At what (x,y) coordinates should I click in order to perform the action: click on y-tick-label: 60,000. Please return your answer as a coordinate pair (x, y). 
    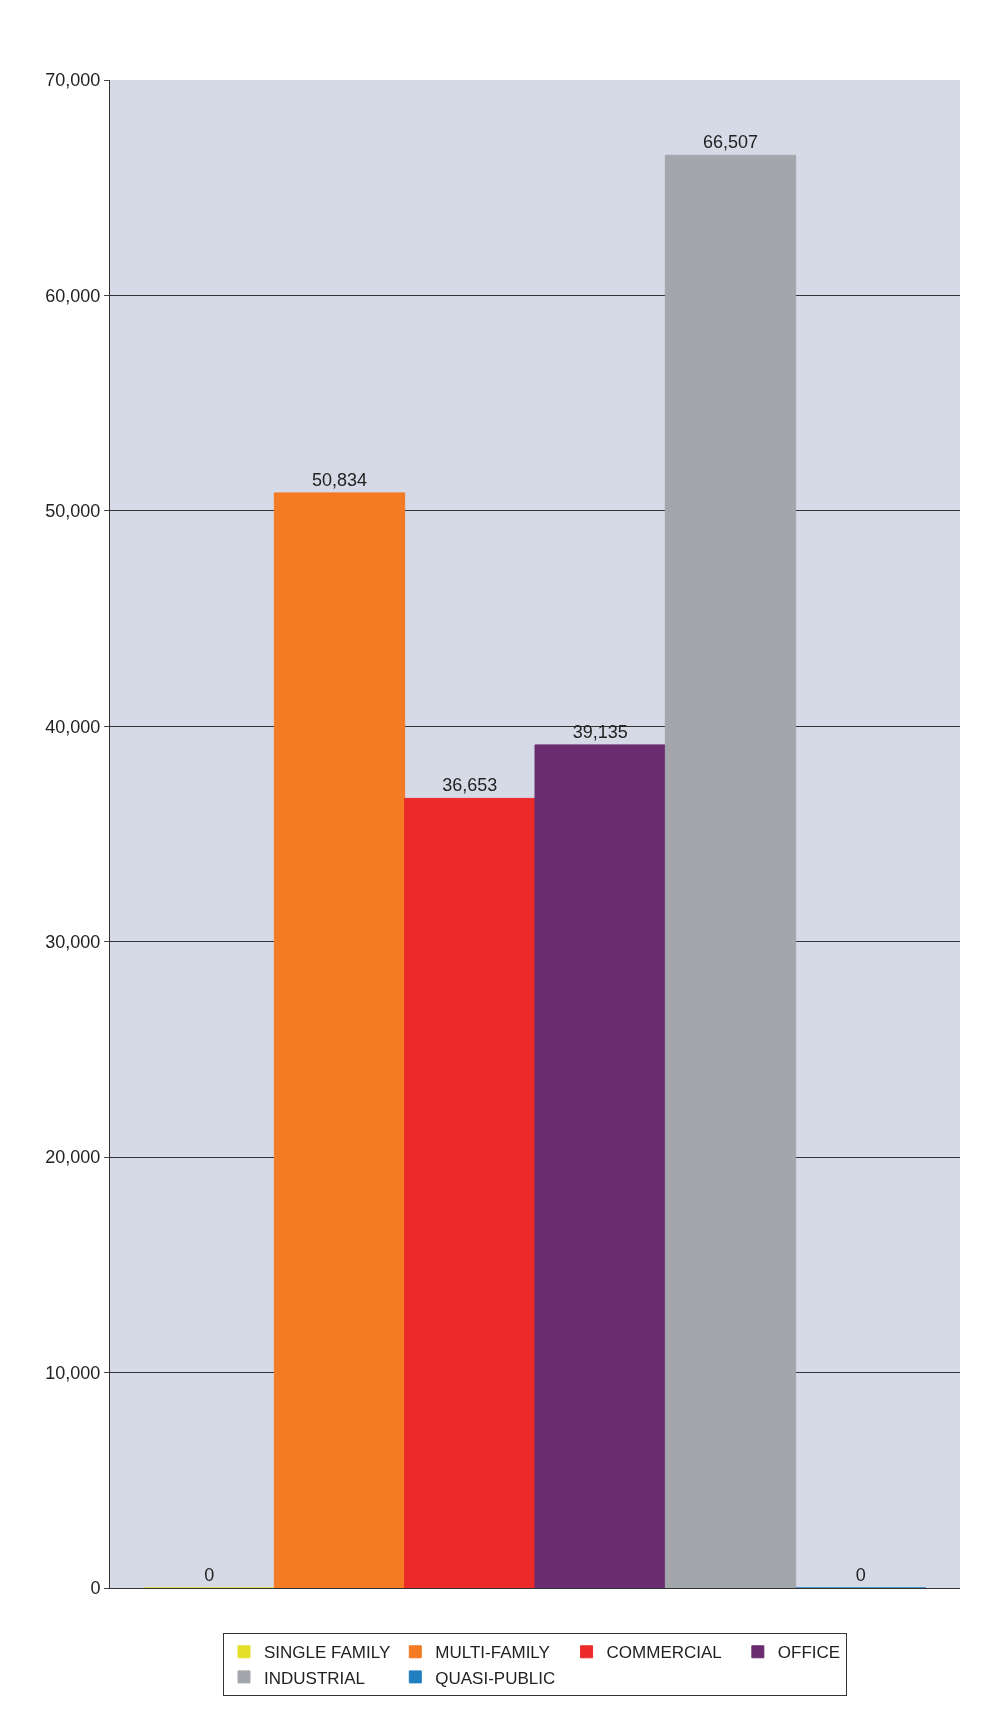
    Looking at the image, I should click on (73, 295).